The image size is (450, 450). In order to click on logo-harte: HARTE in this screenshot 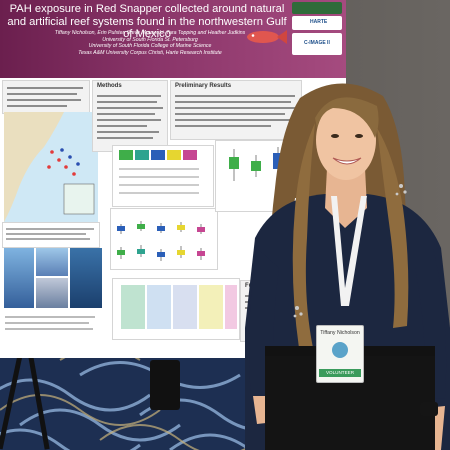, I will do `click(317, 23)`.